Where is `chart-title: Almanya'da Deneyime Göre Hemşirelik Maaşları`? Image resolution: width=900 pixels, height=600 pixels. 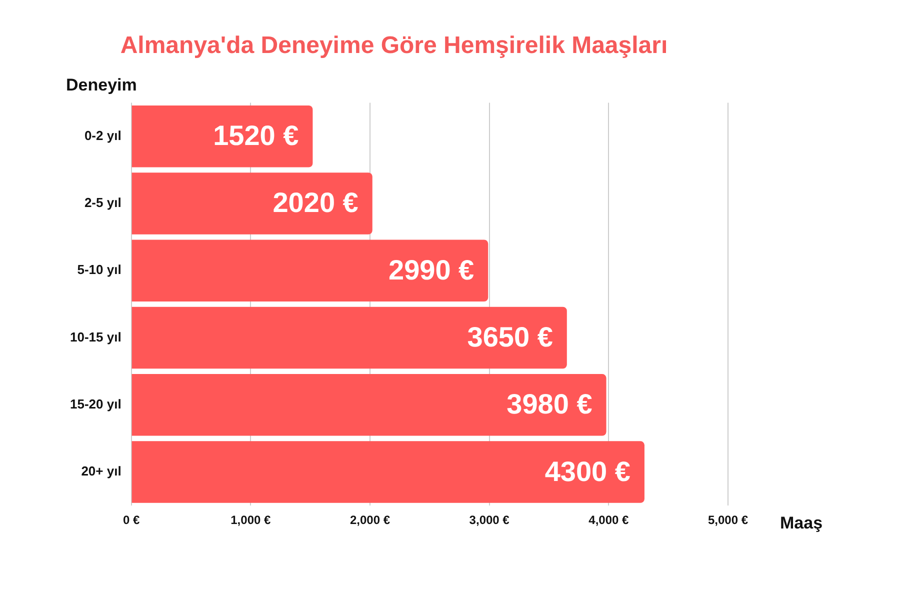
chart-title: Almanya'da Deneyime Göre Hemşirelik Maaşları is located at coordinates (394, 46).